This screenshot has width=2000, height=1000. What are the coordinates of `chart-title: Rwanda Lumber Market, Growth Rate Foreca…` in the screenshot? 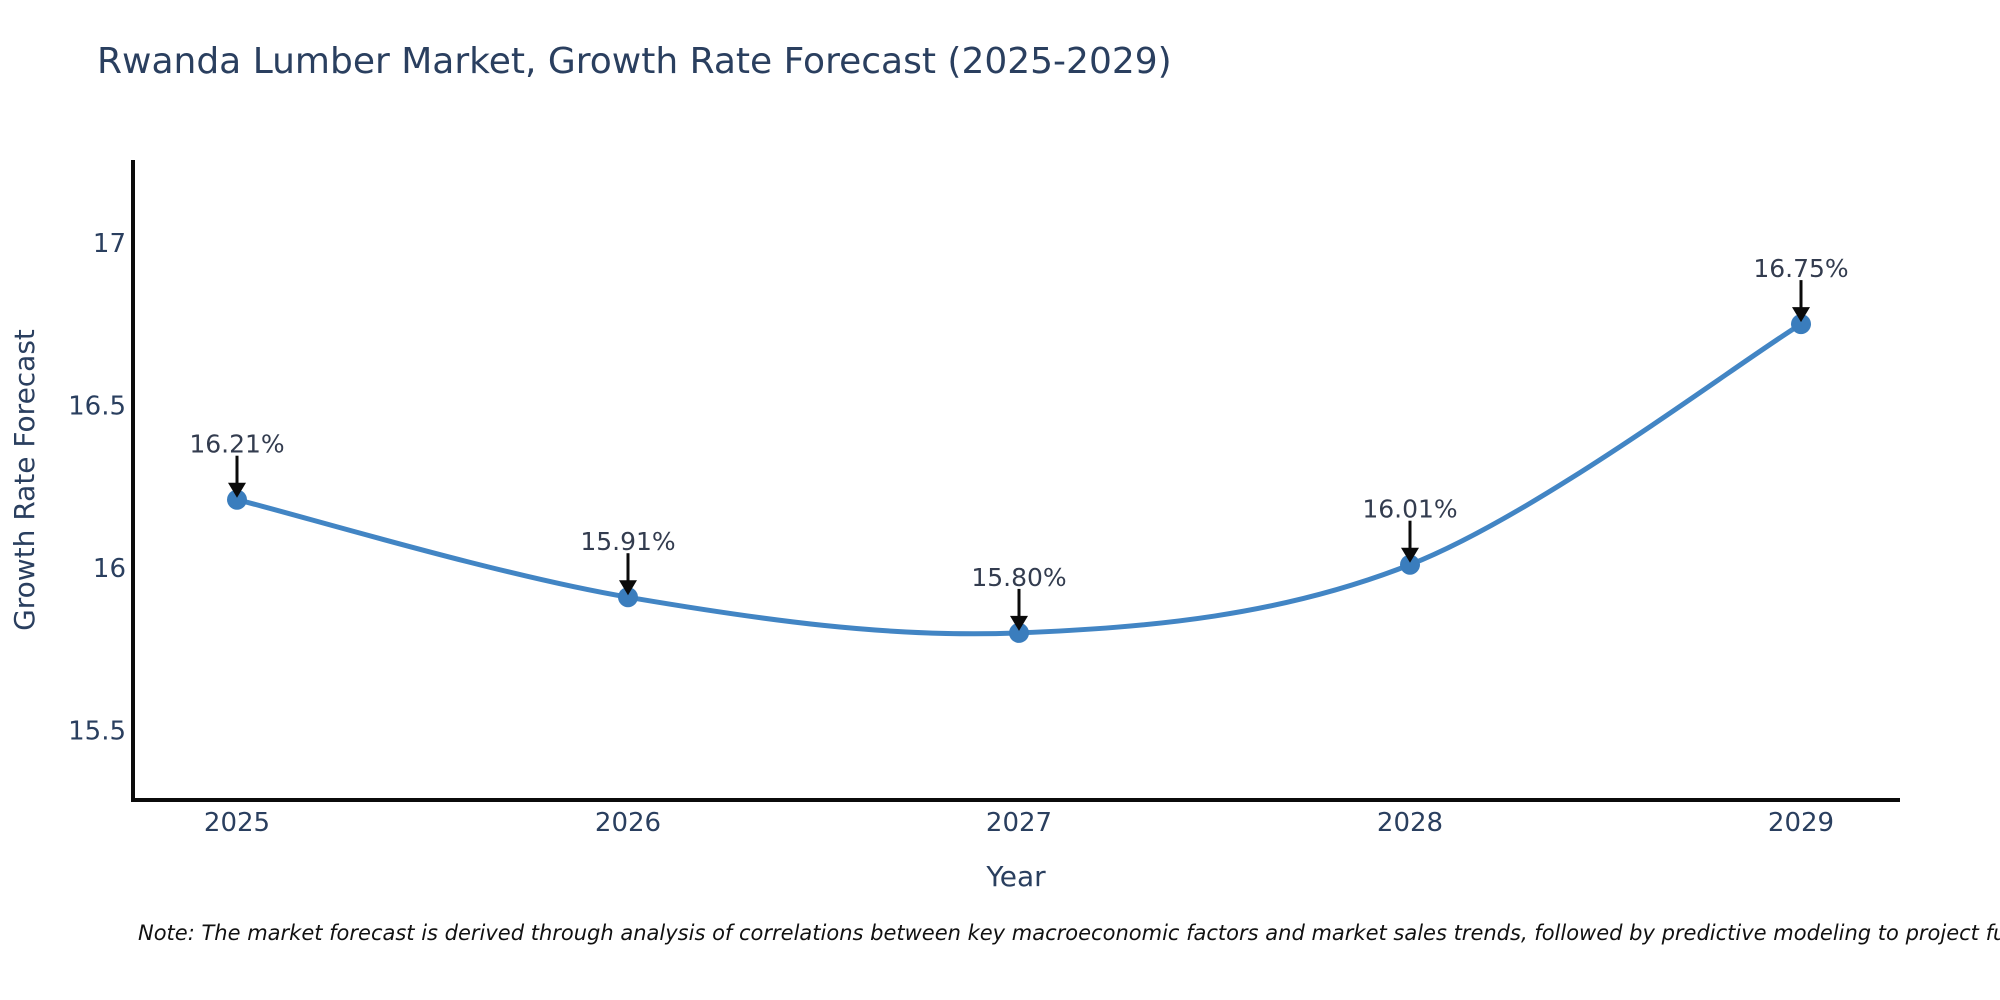 It's located at (634, 61).